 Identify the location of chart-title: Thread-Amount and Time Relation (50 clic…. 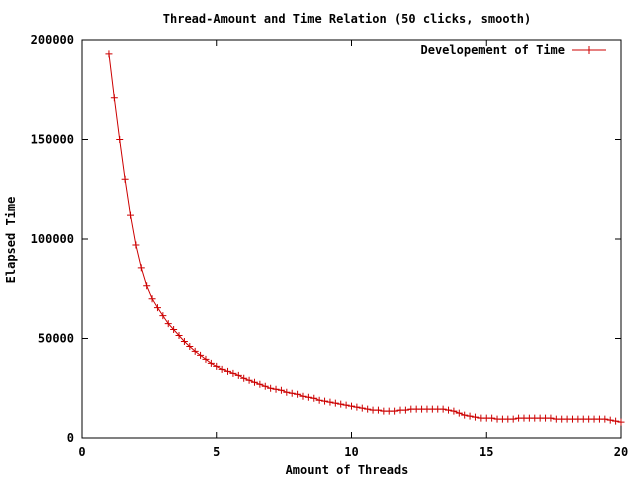
(347, 19).